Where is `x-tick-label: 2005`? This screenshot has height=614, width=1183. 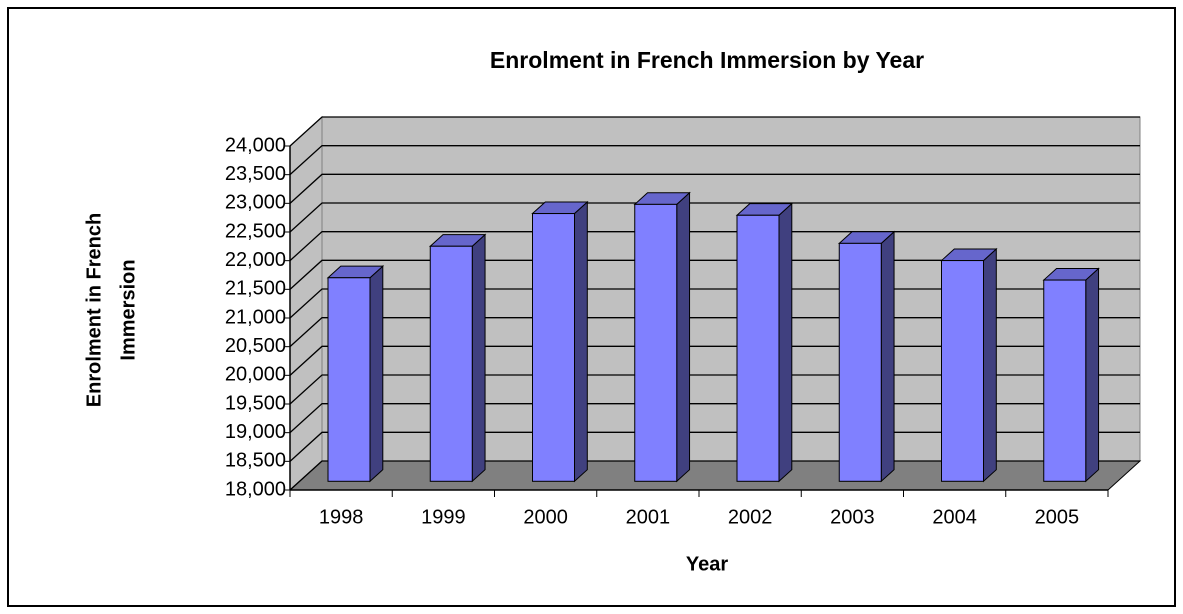 x-tick-label: 2005 is located at coordinates (1057, 517).